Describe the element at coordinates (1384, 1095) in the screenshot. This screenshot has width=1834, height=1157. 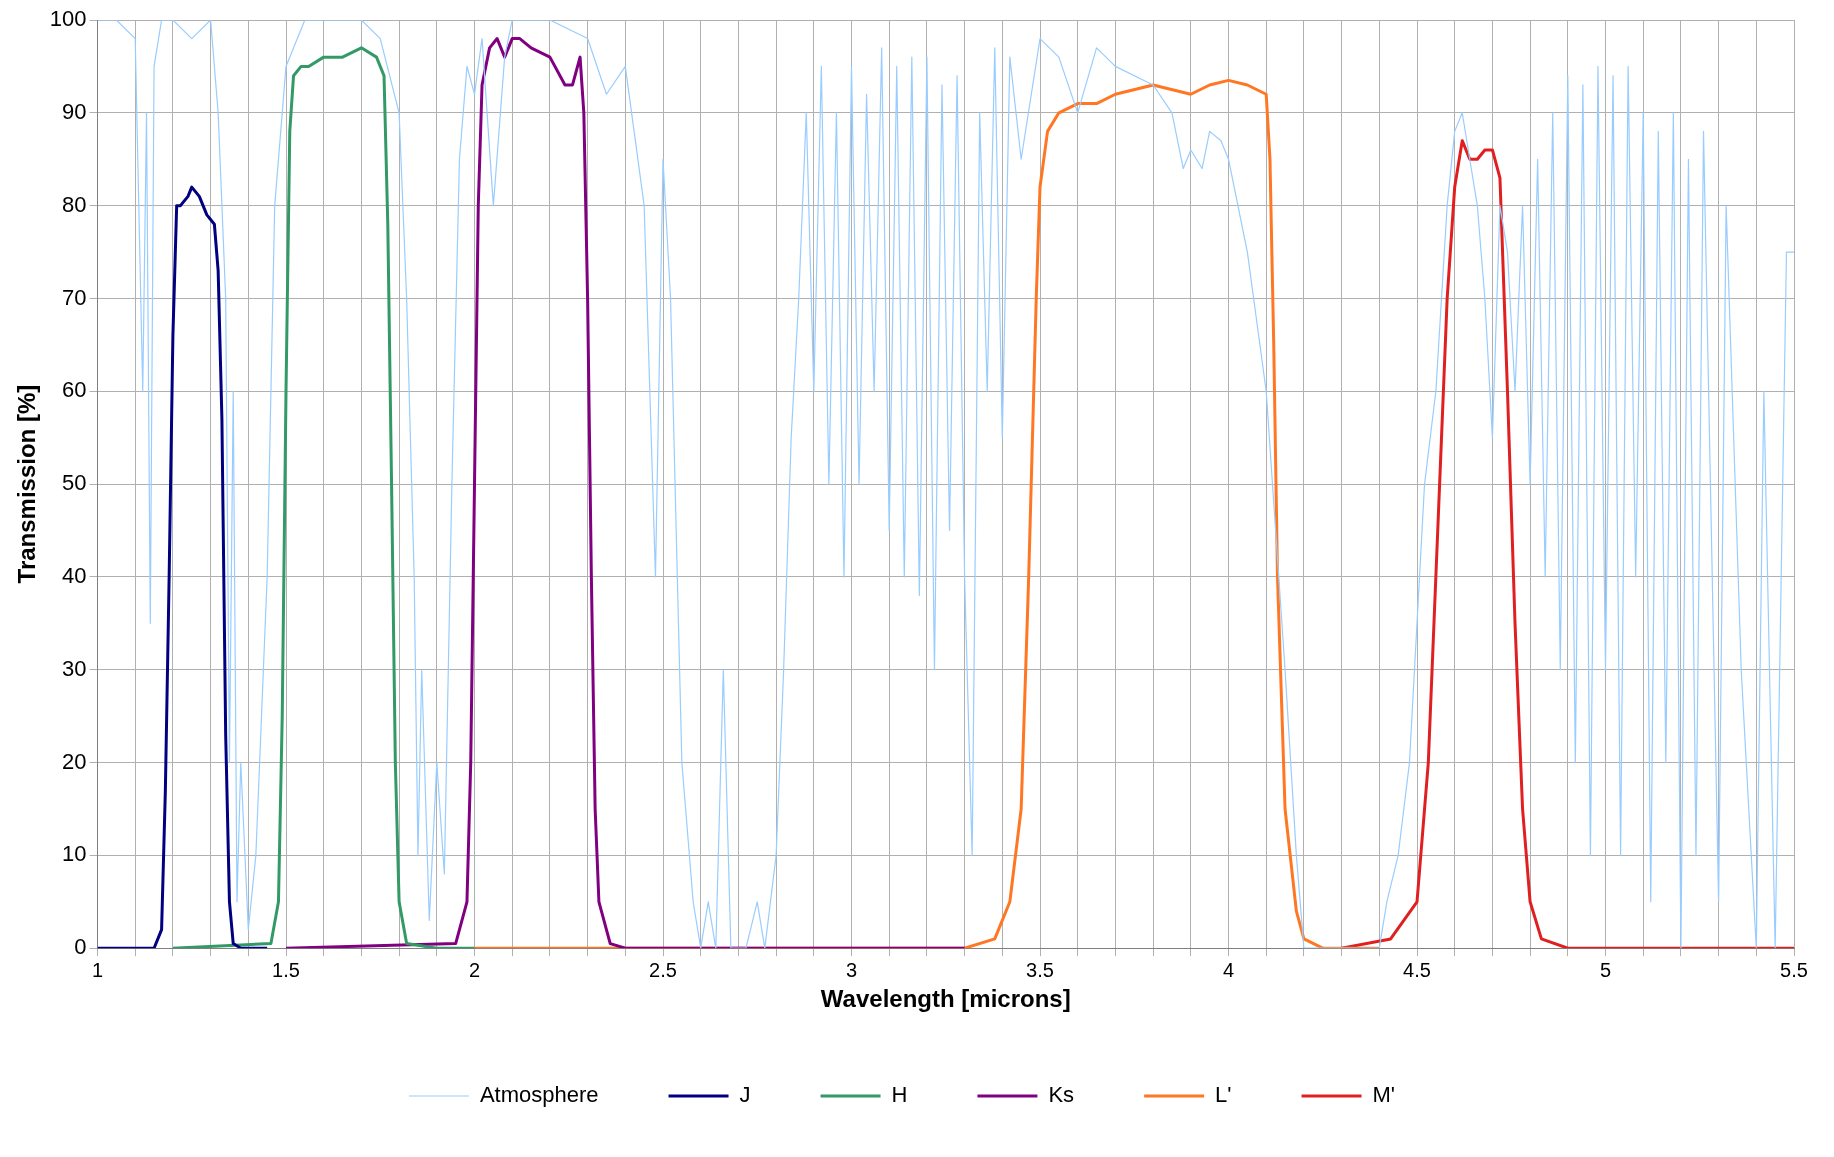
I see `legend-label: M'` at that location.